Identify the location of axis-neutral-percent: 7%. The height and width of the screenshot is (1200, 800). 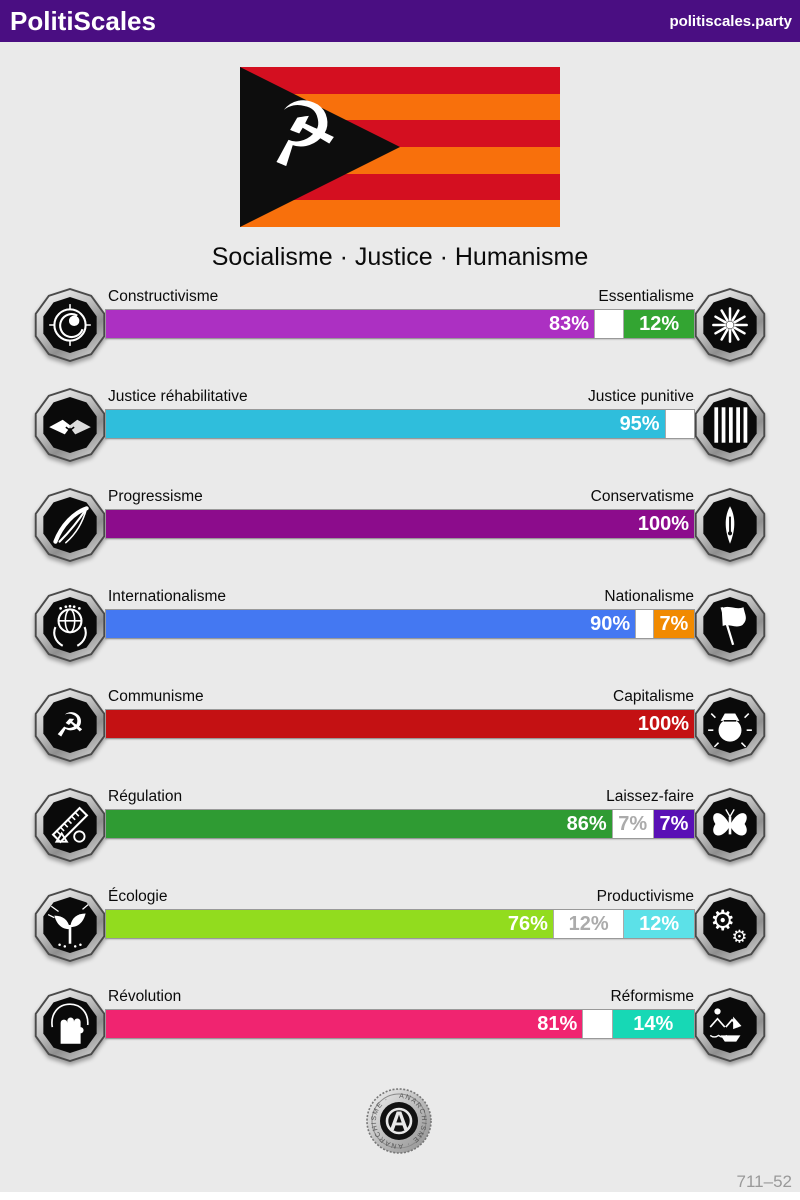
(633, 824).